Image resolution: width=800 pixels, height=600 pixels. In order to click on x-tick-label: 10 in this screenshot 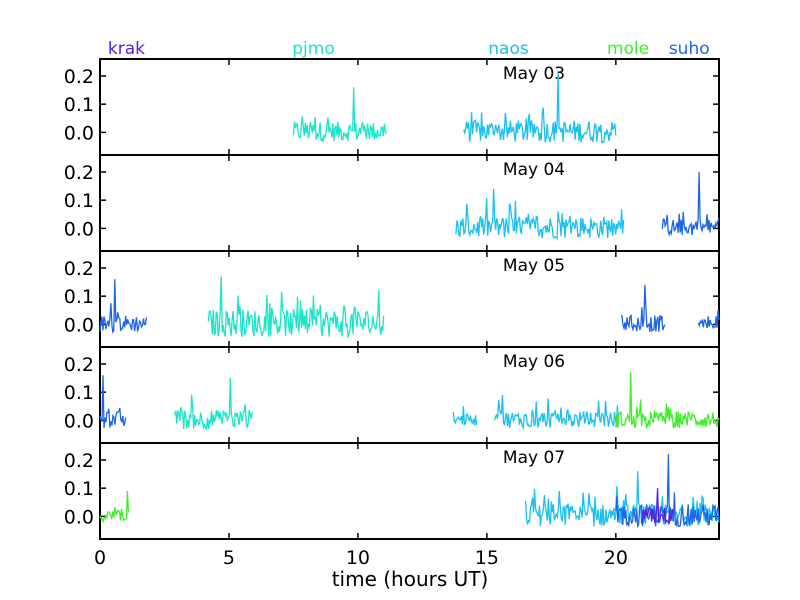, I will do `click(358, 558)`.